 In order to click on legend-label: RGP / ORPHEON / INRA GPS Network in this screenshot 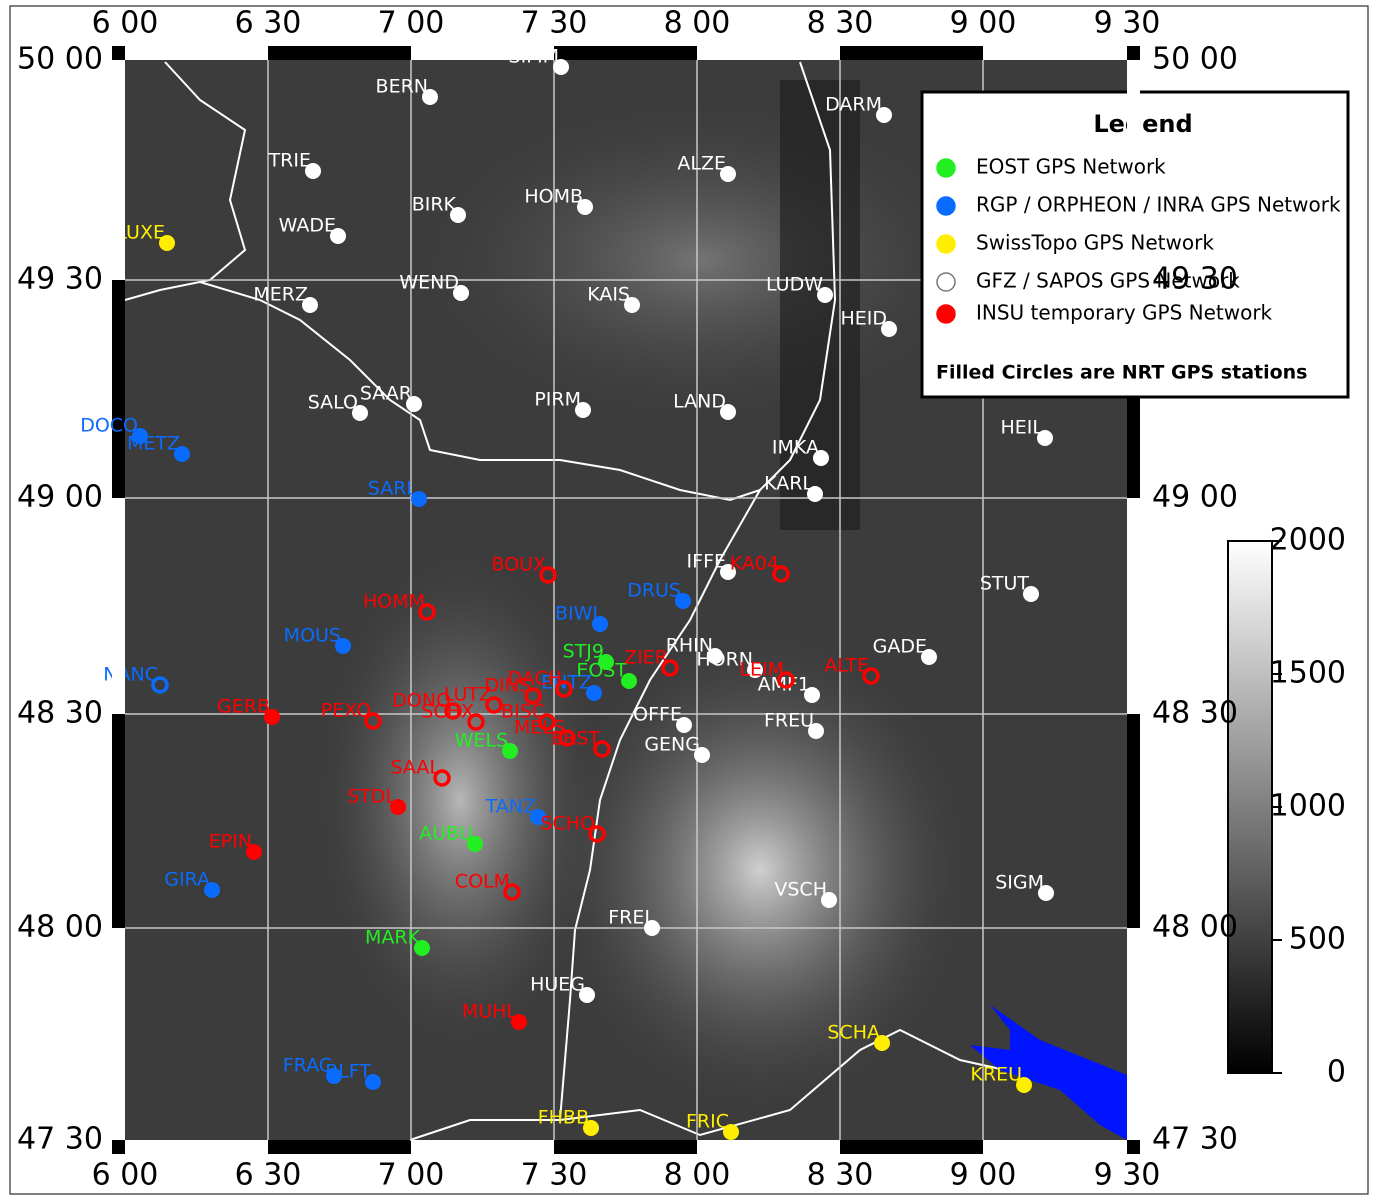, I will do `click(1158, 205)`.